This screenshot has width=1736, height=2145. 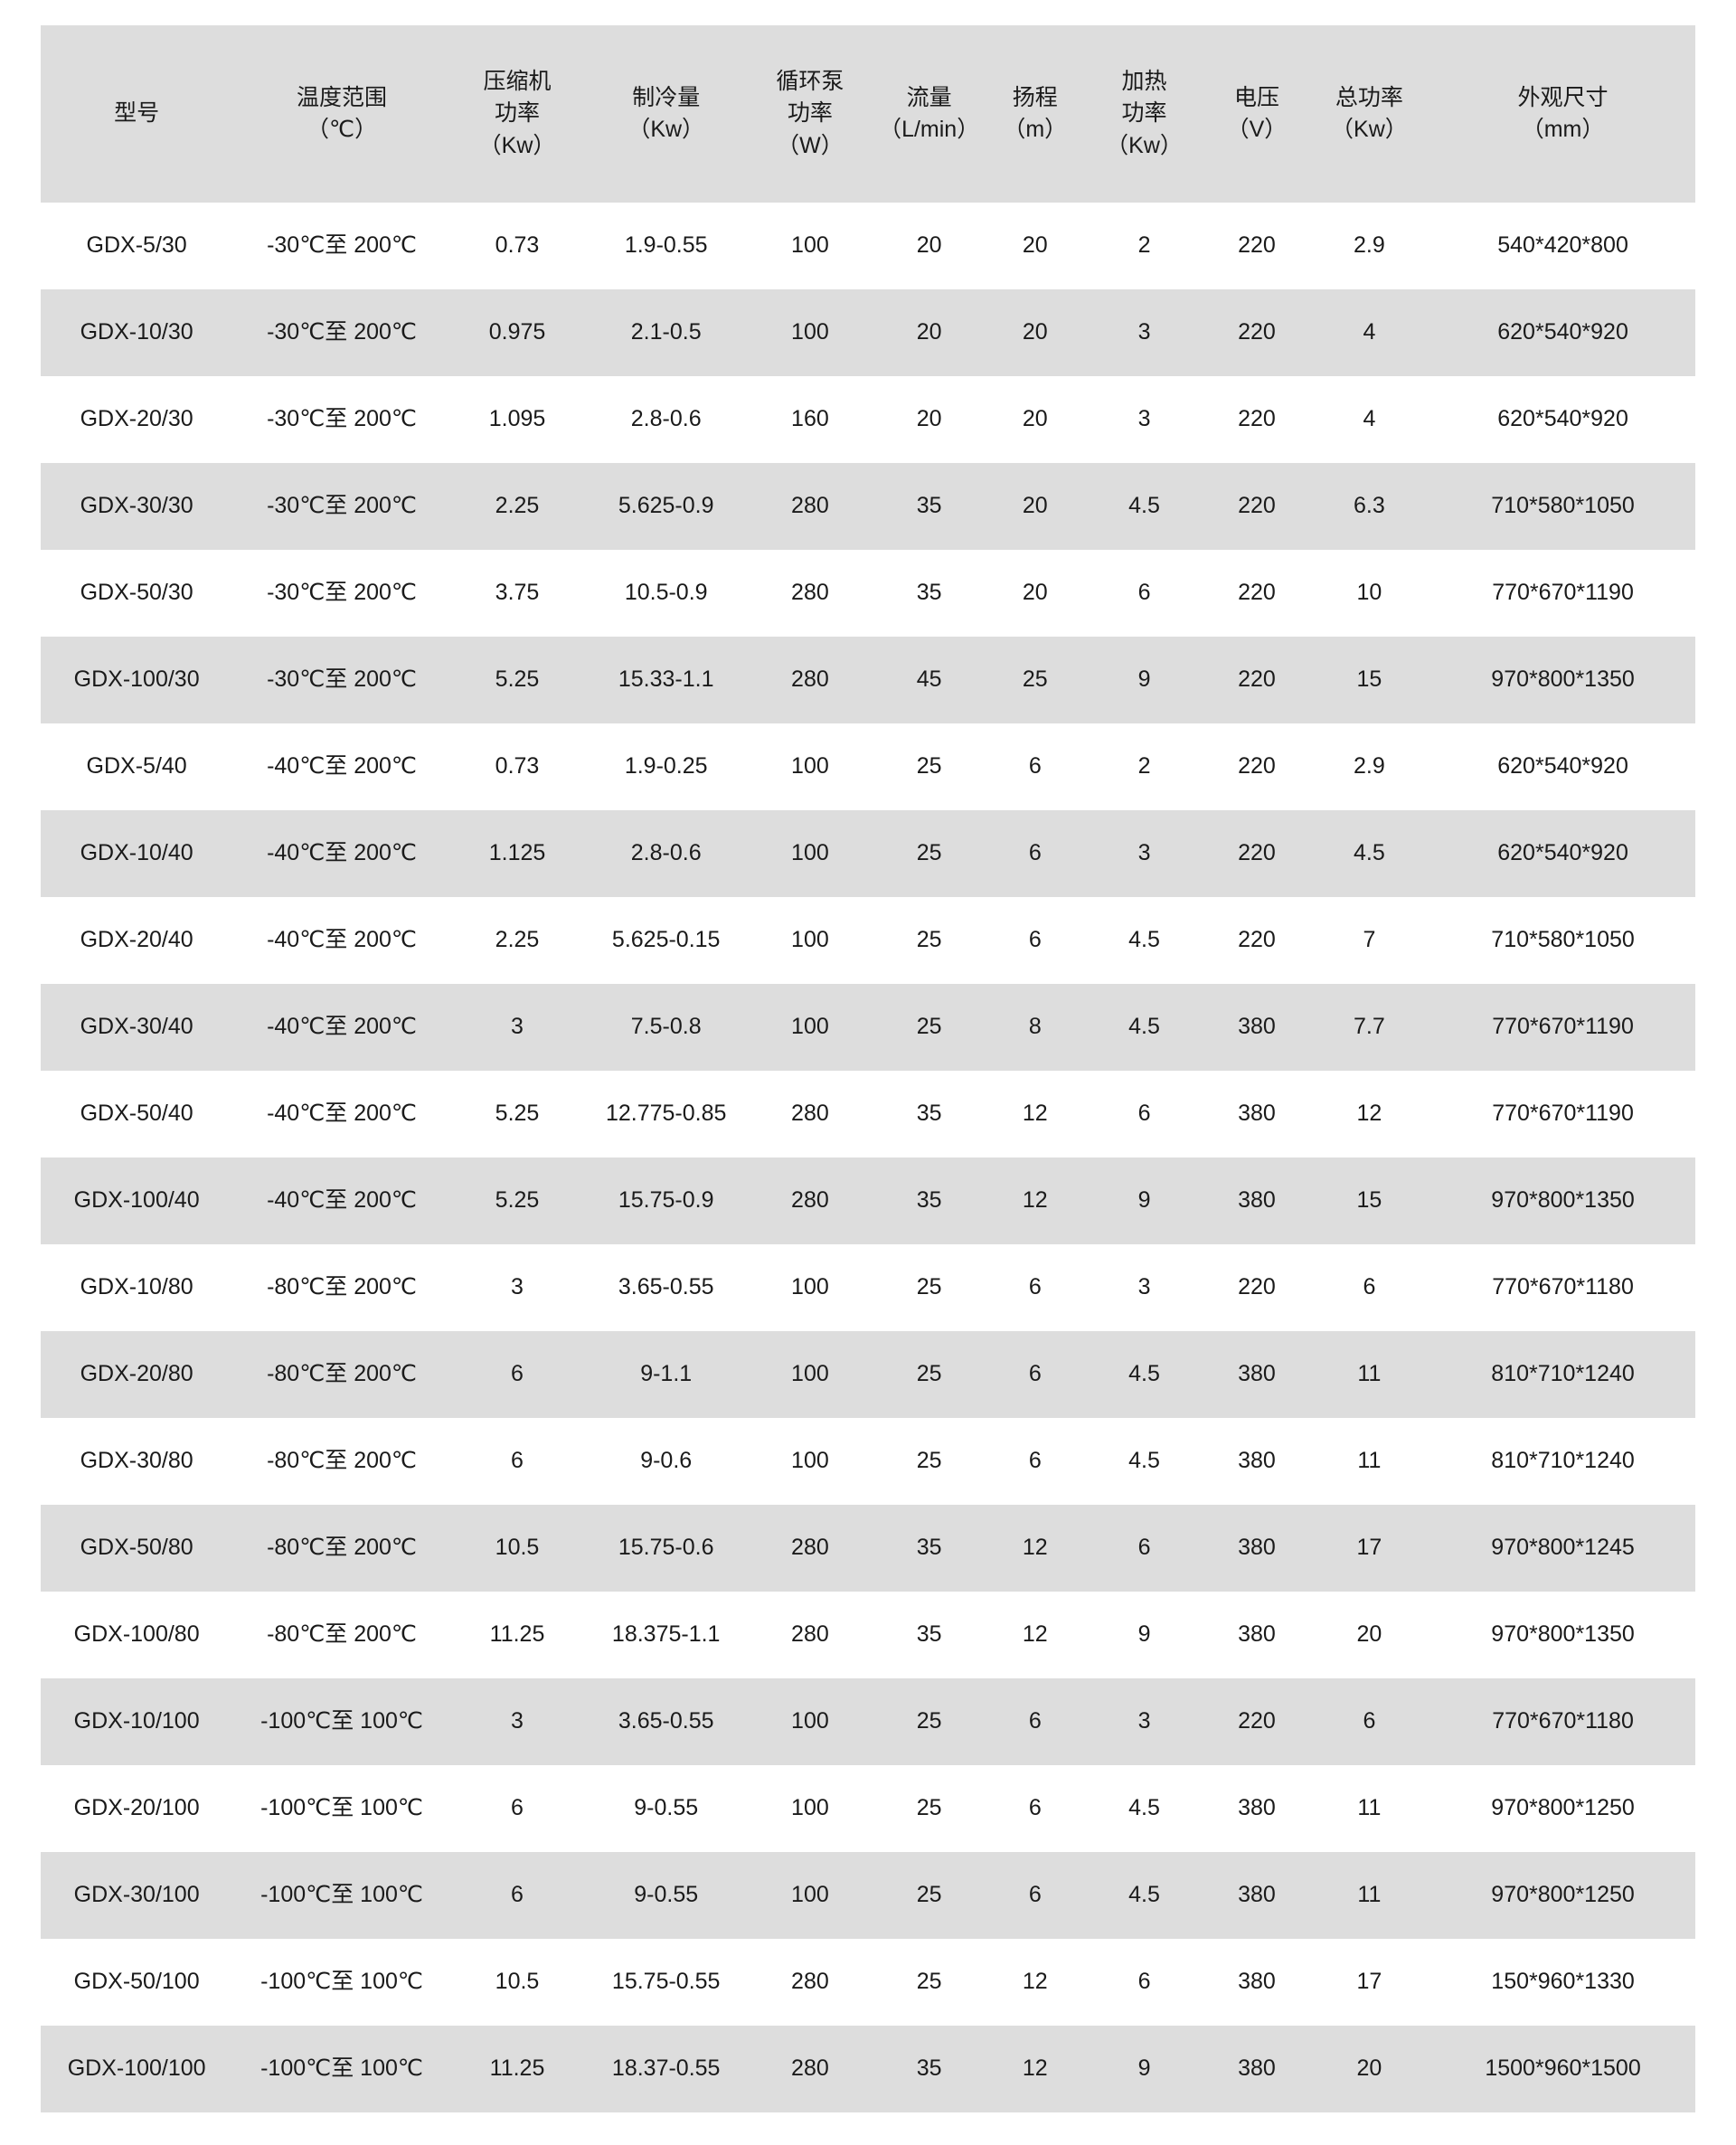 I want to click on column-header-line: 功率, so click(x=810, y=113).